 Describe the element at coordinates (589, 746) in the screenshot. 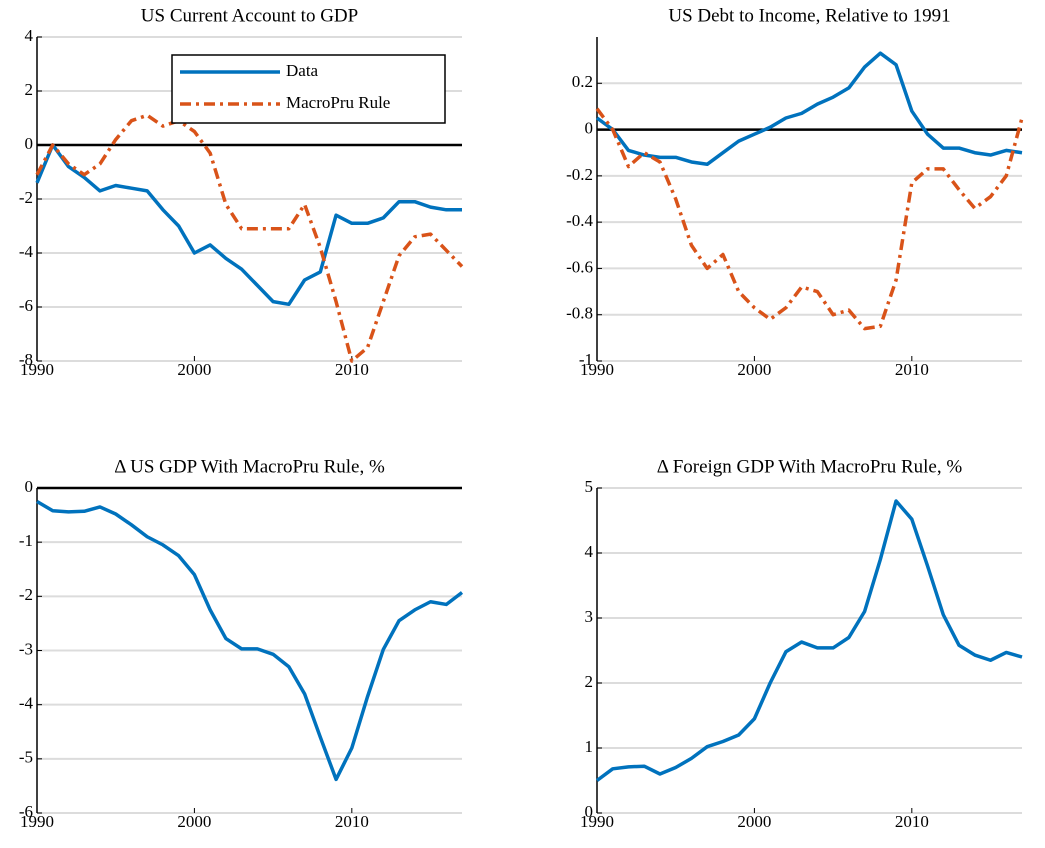

I see `y-tick-label: 1` at that location.